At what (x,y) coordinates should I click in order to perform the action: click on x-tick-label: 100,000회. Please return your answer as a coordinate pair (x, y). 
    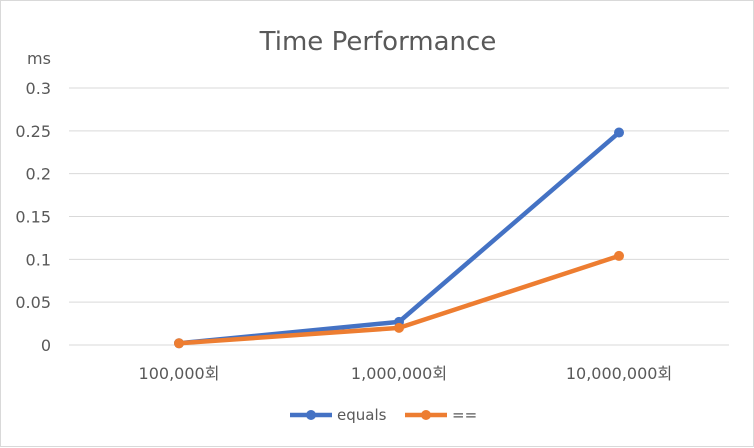
    Looking at the image, I should click on (179, 373).